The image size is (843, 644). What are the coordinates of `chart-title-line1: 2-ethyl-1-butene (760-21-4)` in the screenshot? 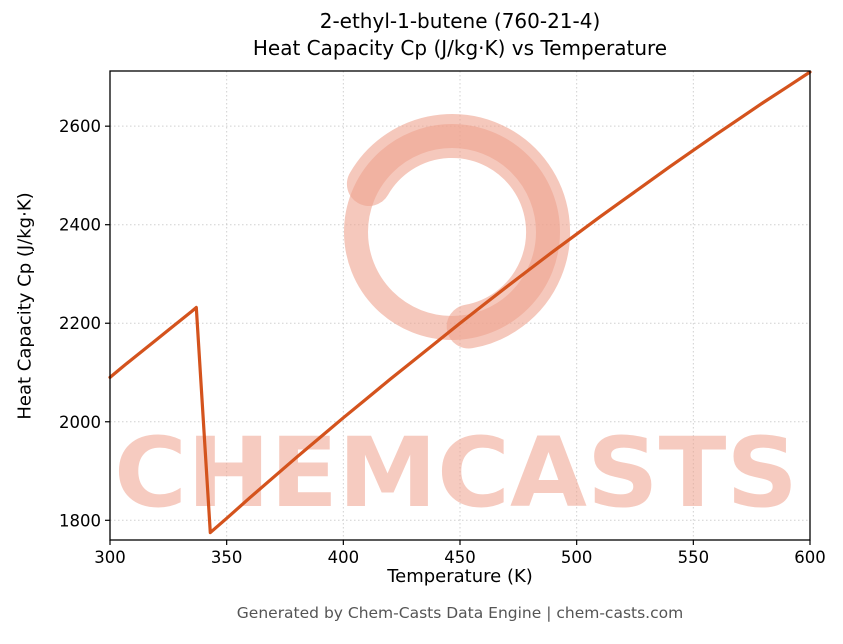 It's located at (460, 21).